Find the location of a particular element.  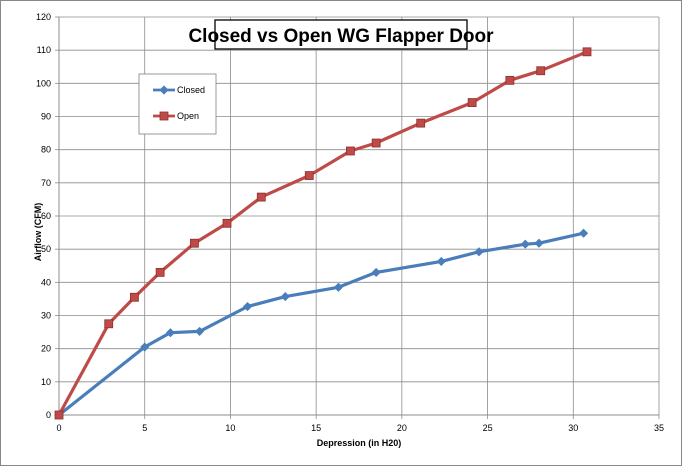

x-tick-label: 0 is located at coordinates (58, 428).